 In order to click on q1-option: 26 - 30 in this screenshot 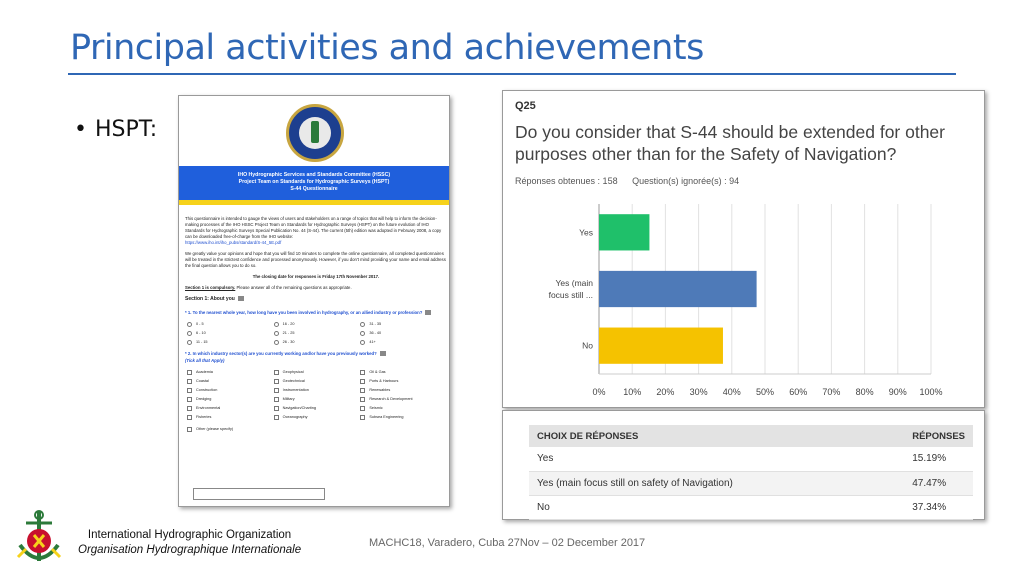, I will do `click(317, 342)`.